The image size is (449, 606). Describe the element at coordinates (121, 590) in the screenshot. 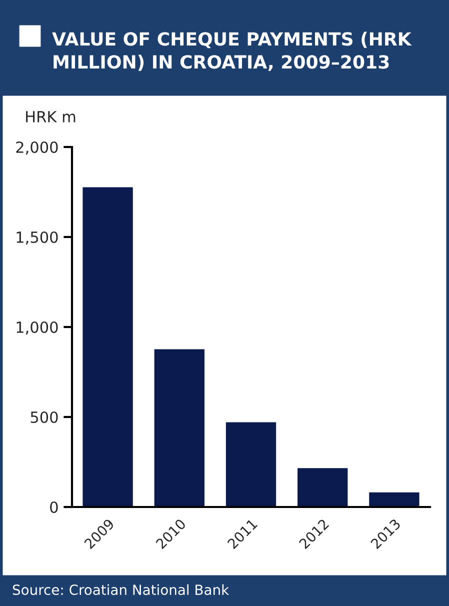

I see `source-note: Source: Croatian National Bank` at that location.